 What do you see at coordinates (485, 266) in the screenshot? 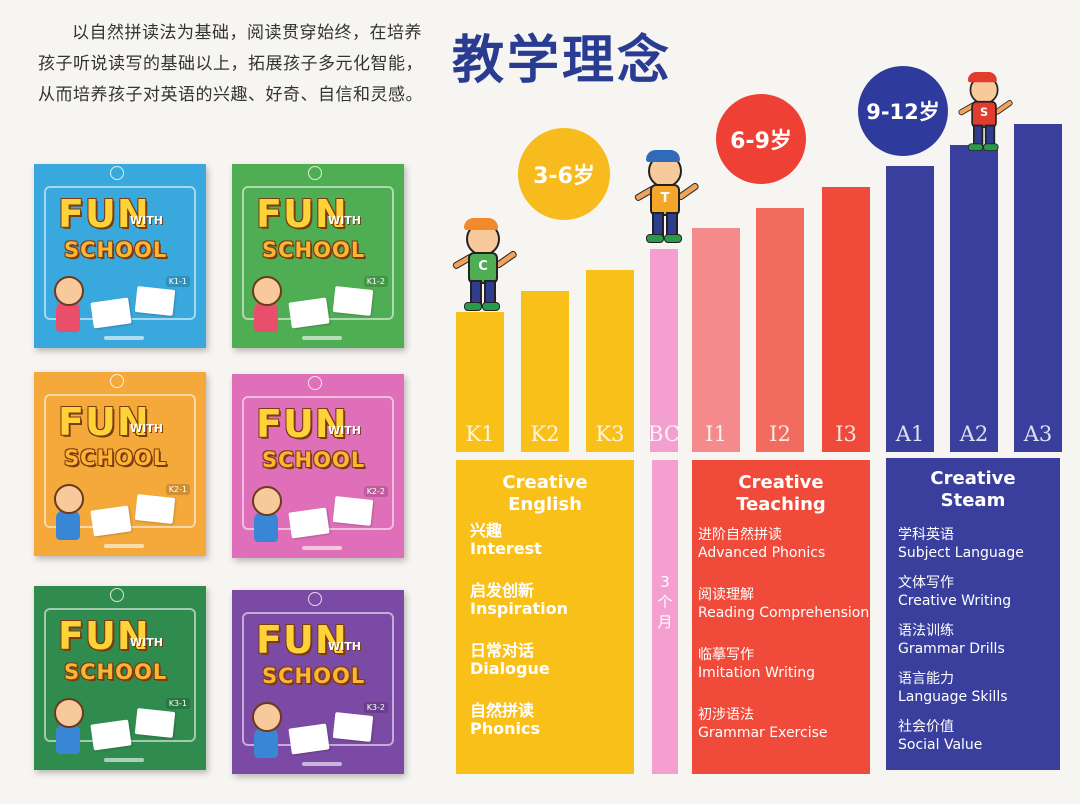
I see `cartoon-kid-icon: C` at bounding box center [485, 266].